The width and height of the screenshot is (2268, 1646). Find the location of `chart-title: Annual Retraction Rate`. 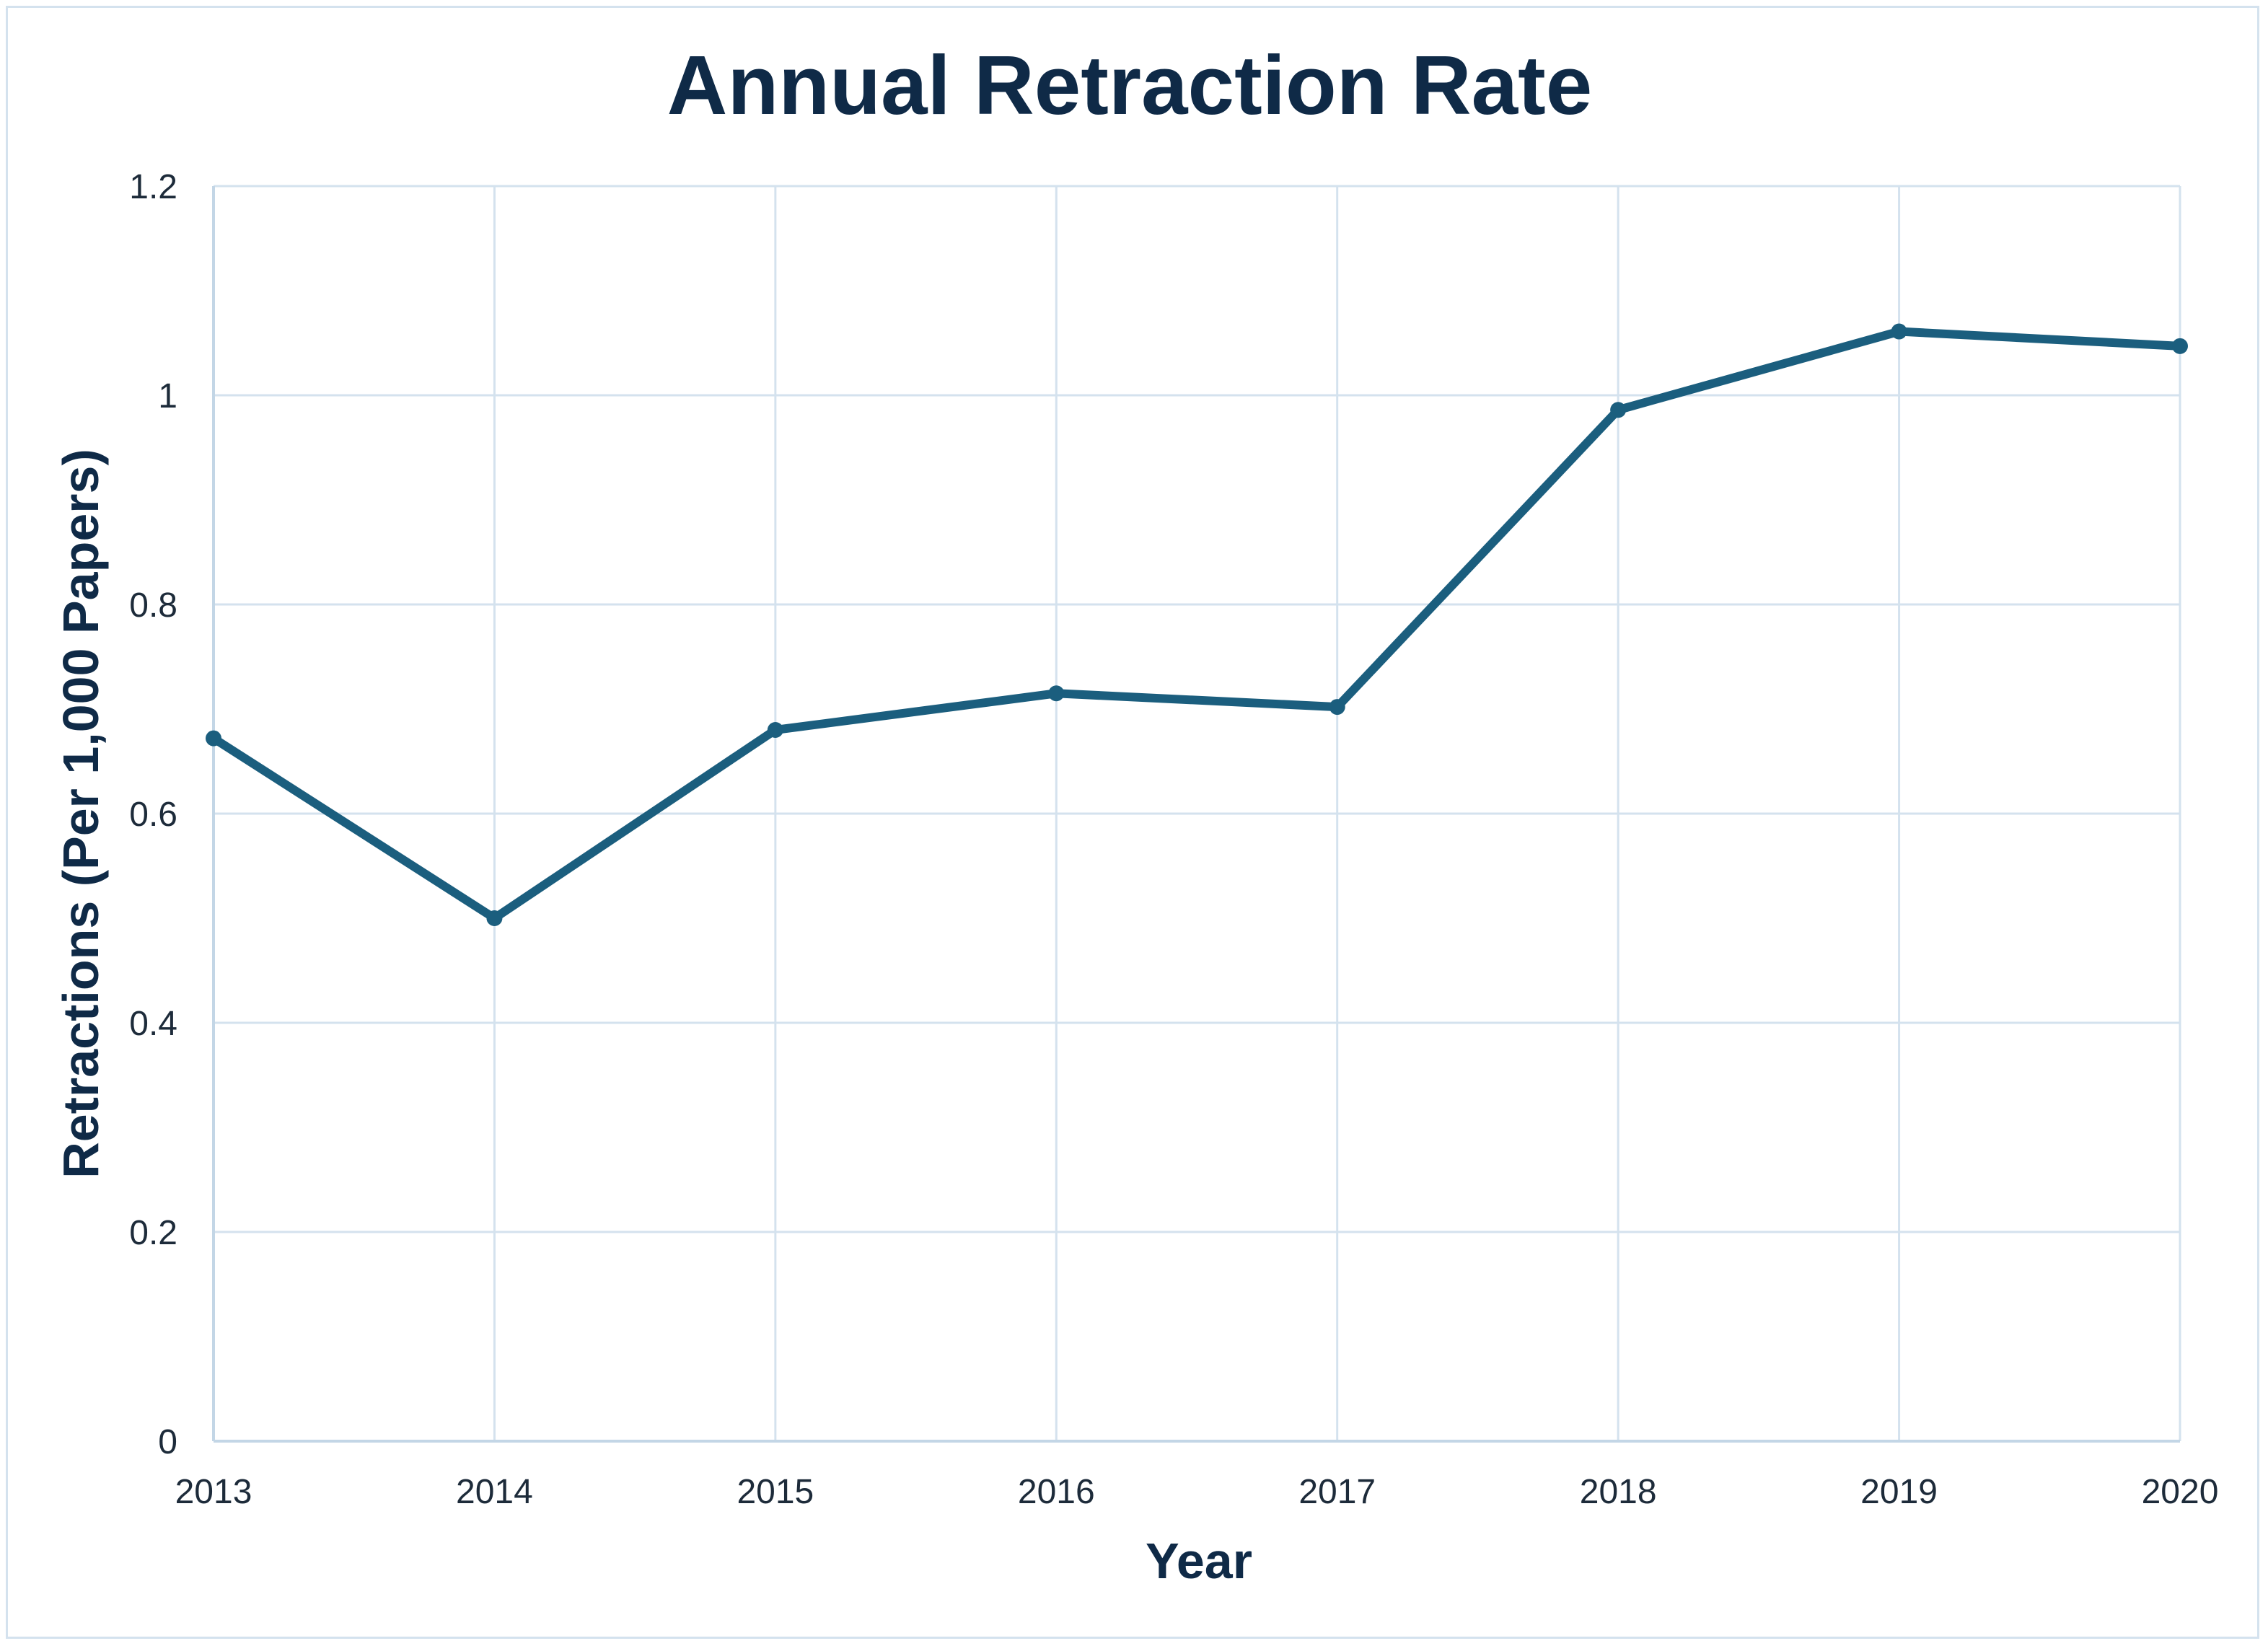

chart-title: Annual Retraction Rate is located at coordinates (1130, 85).